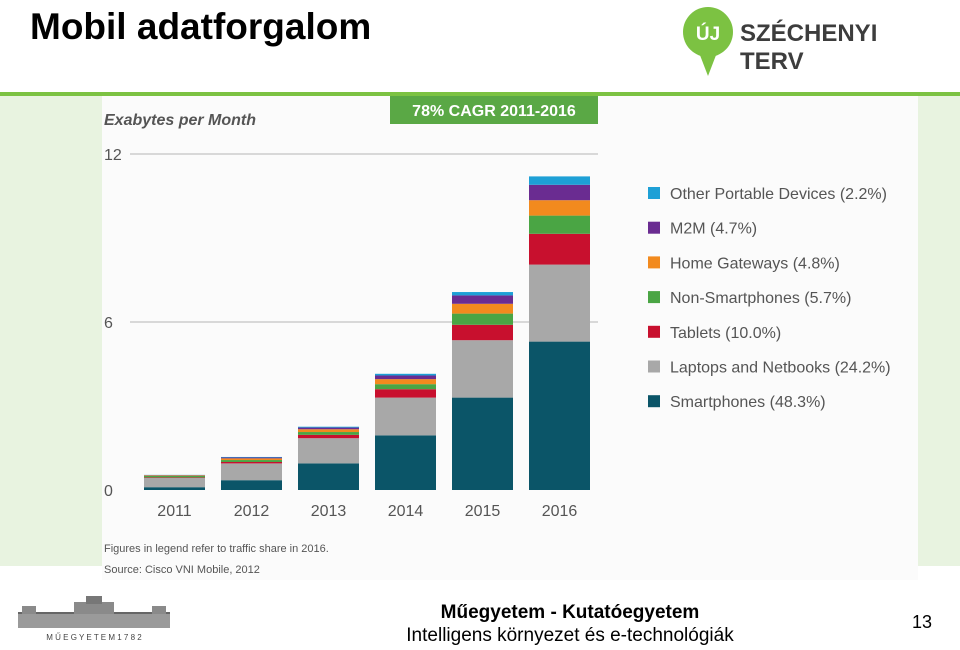  Describe the element at coordinates (713, 229) in the screenshot. I see `legend-label: M2M (4.7%)` at that location.